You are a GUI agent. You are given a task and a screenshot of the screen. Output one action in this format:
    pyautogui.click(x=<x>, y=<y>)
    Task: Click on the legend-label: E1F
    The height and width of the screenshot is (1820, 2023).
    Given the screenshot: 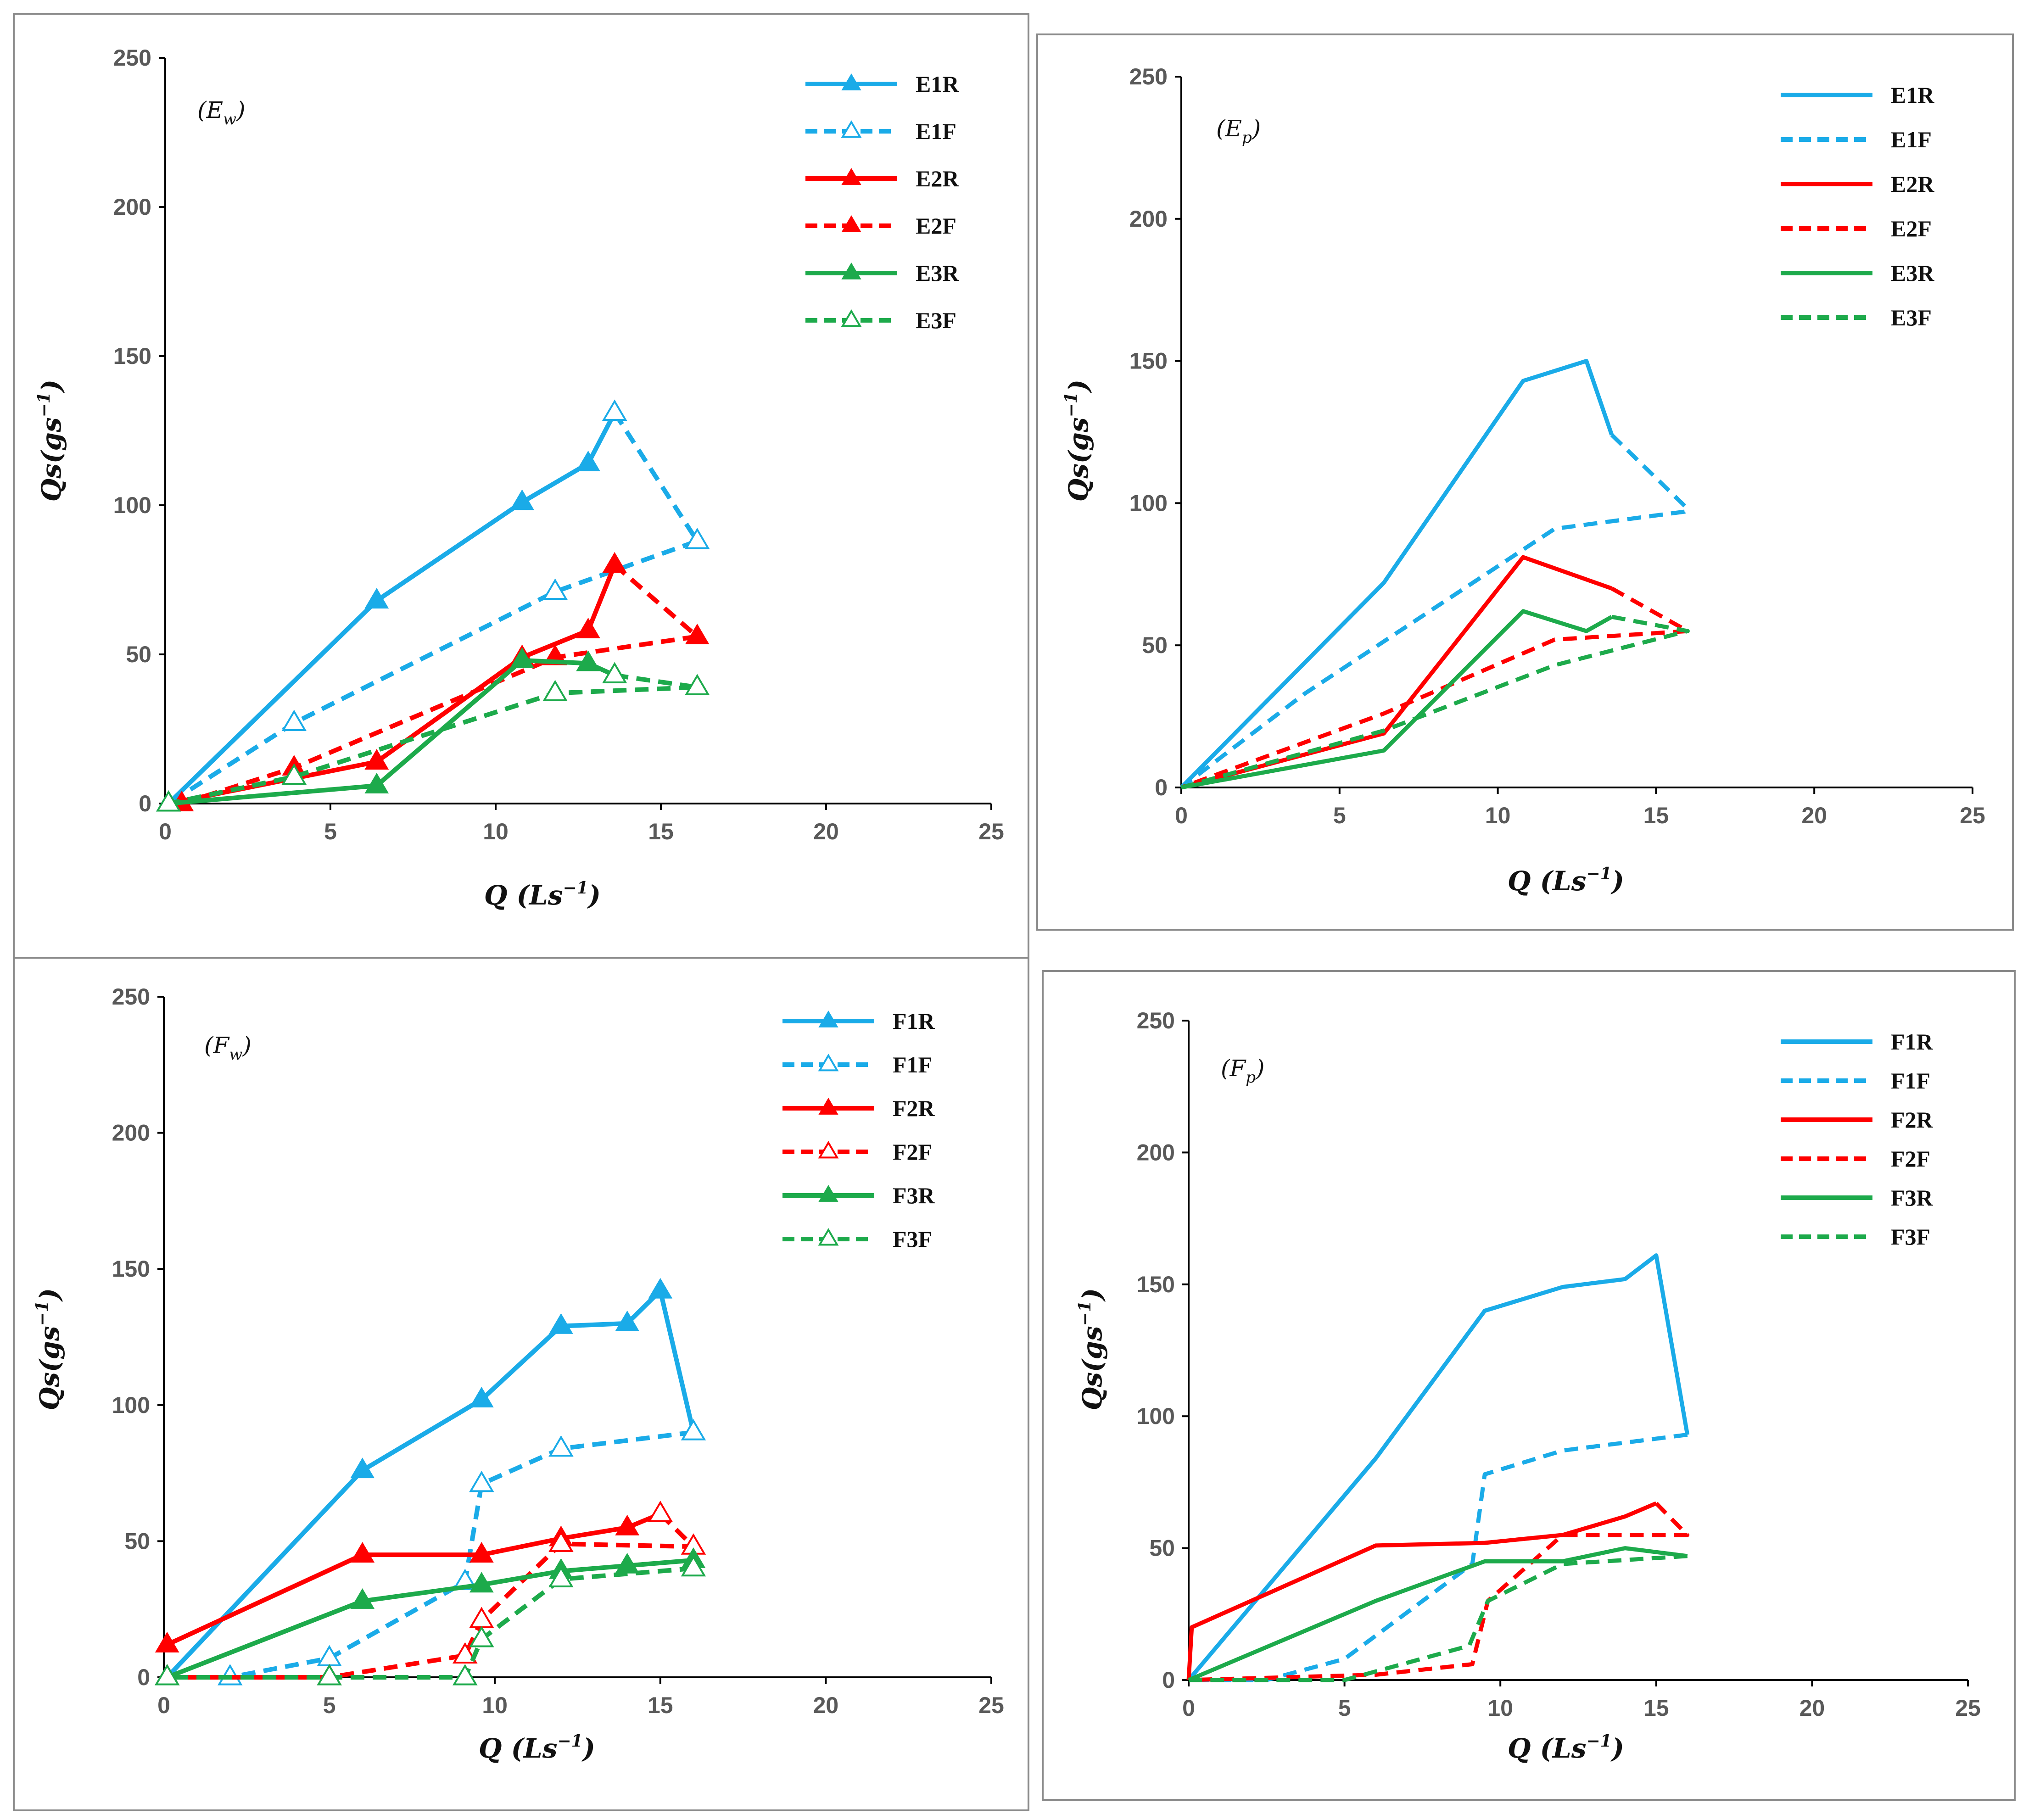 What is the action you would take?
    pyautogui.click(x=1911, y=139)
    